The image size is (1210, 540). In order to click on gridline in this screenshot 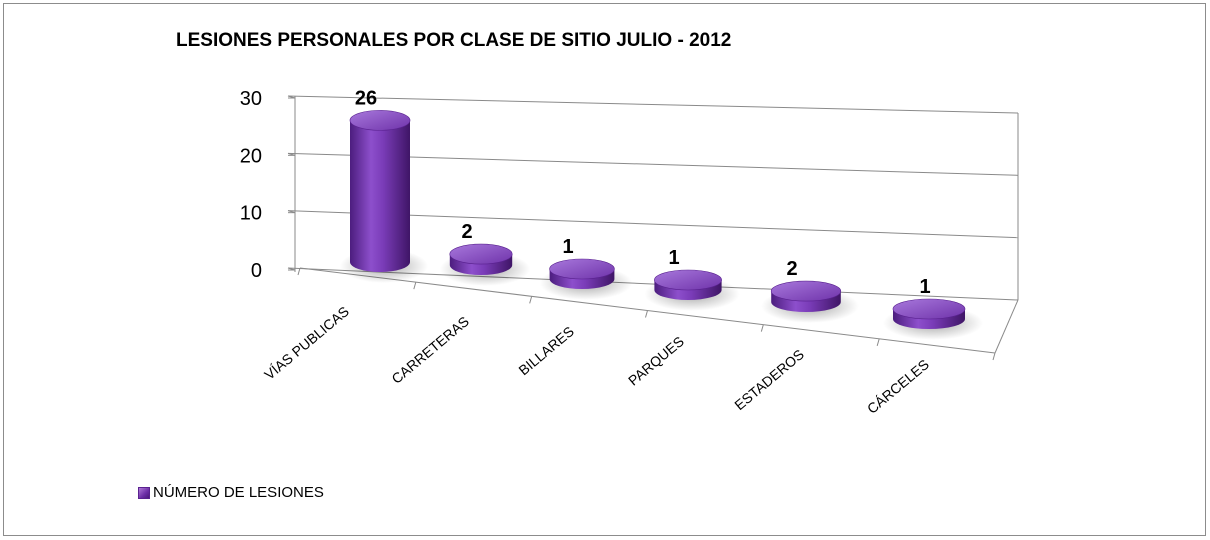, I will do `click(653, 104)`.